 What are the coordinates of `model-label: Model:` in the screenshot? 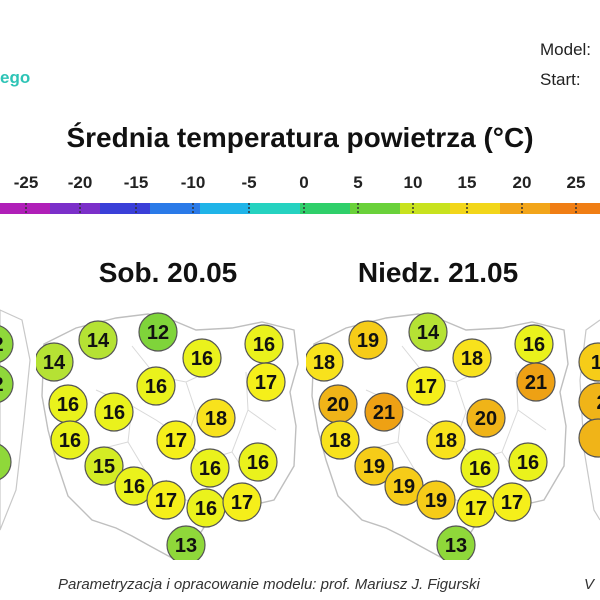 It's located at (566, 49).